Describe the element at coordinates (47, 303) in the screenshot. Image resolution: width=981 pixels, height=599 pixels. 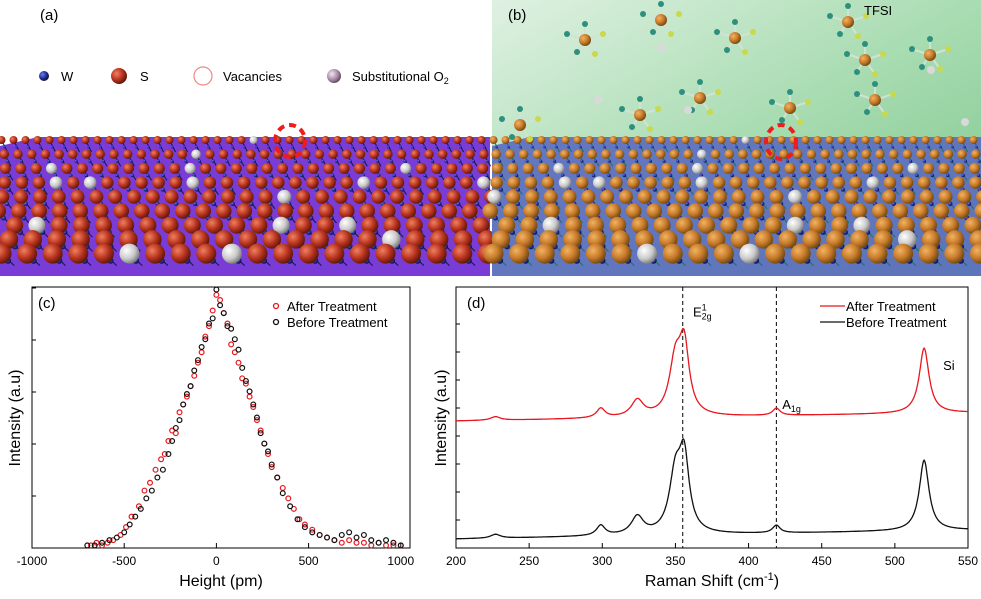
I see `panel-c-label: (c)` at that location.